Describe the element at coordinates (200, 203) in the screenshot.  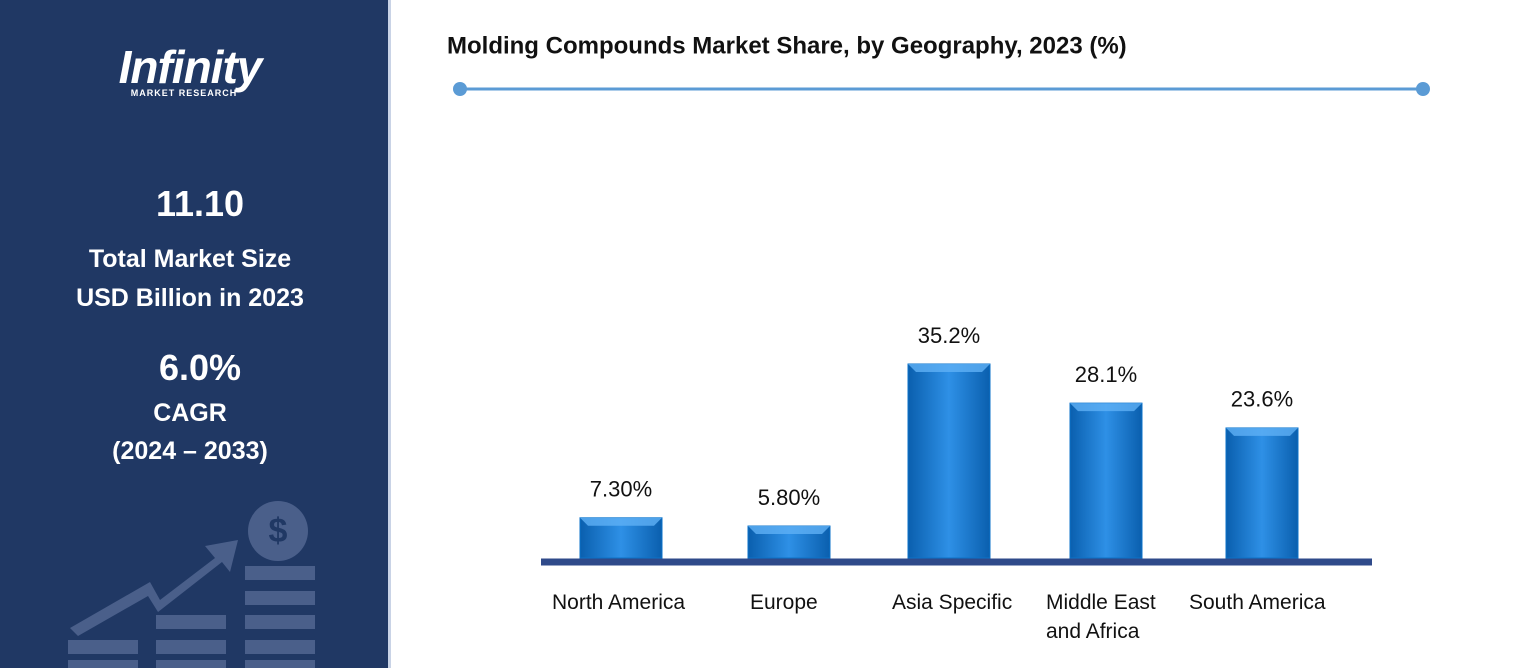
I see `market-size: 11.10` at that location.